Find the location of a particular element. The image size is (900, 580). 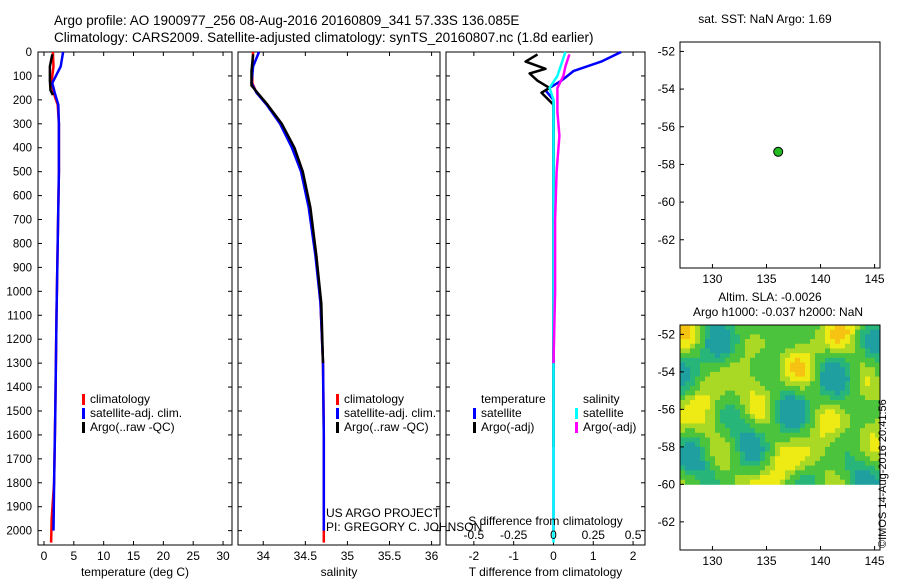

temperature-legend-label: satellite-adj. clim. is located at coordinates (136, 413).